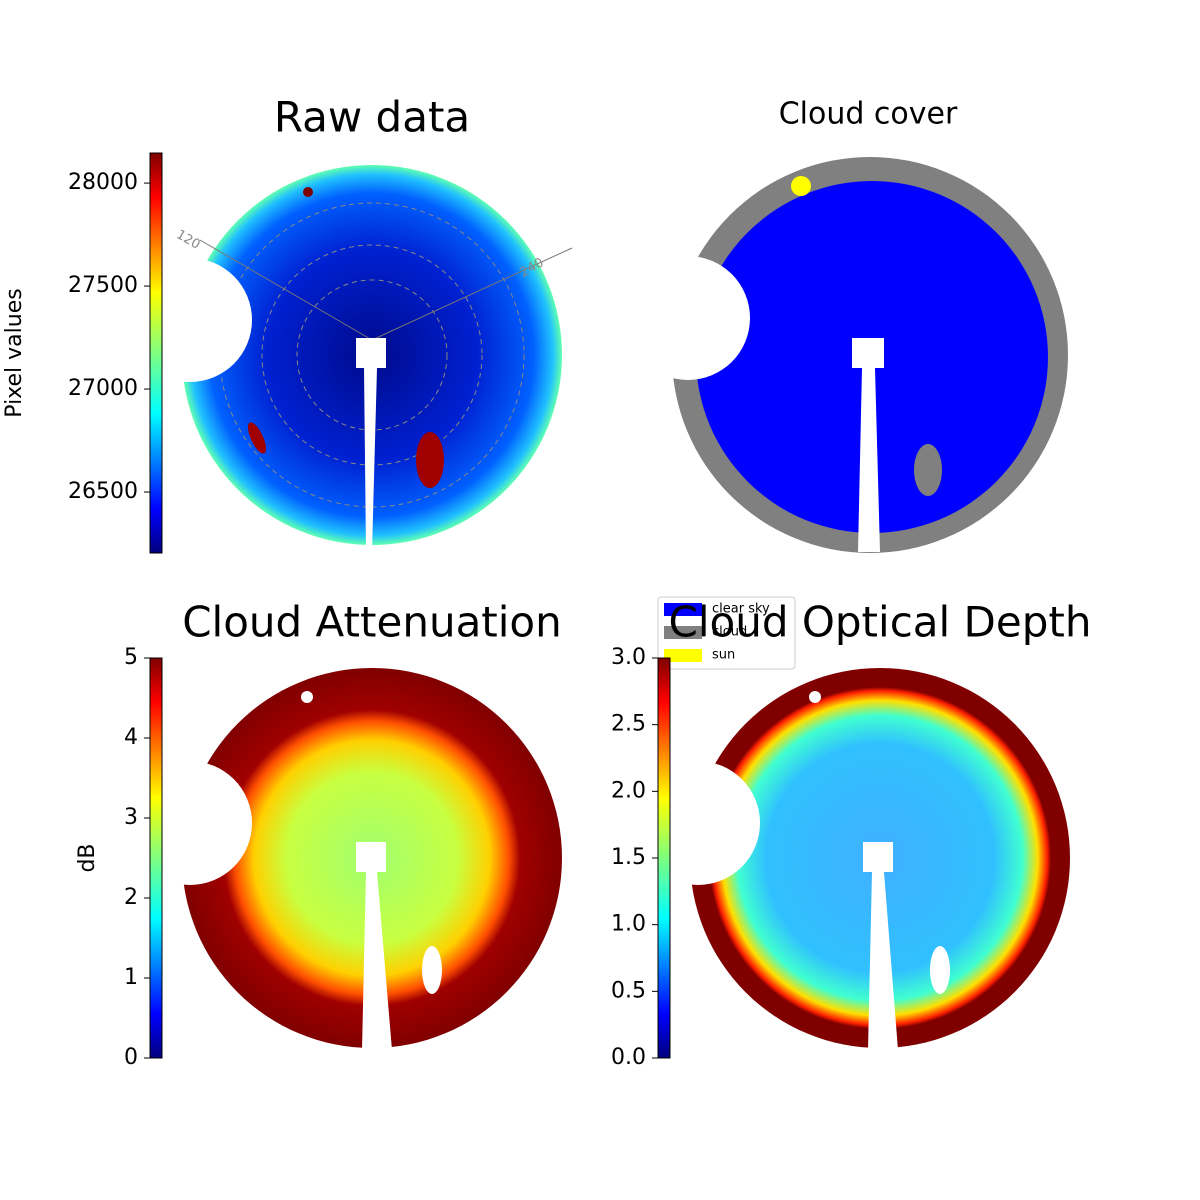 The width and height of the screenshot is (1200, 1200). What do you see at coordinates (372, 117) in the screenshot?
I see `panel-title: Raw data` at bounding box center [372, 117].